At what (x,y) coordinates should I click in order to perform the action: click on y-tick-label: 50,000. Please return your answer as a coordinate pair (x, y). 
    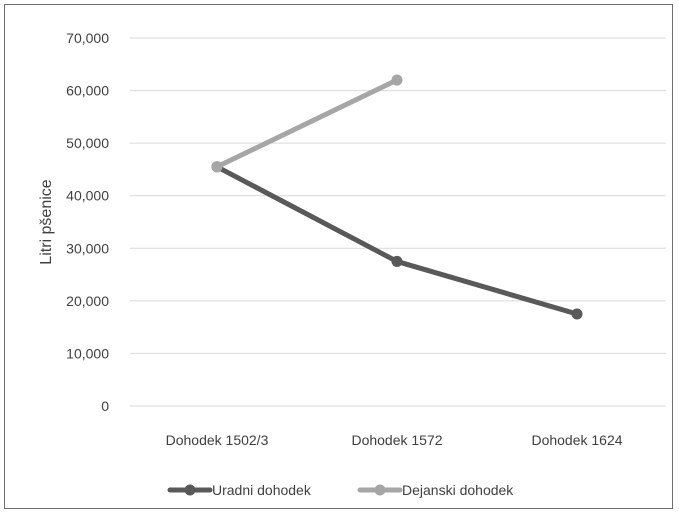
    Looking at the image, I should click on (87, 143).